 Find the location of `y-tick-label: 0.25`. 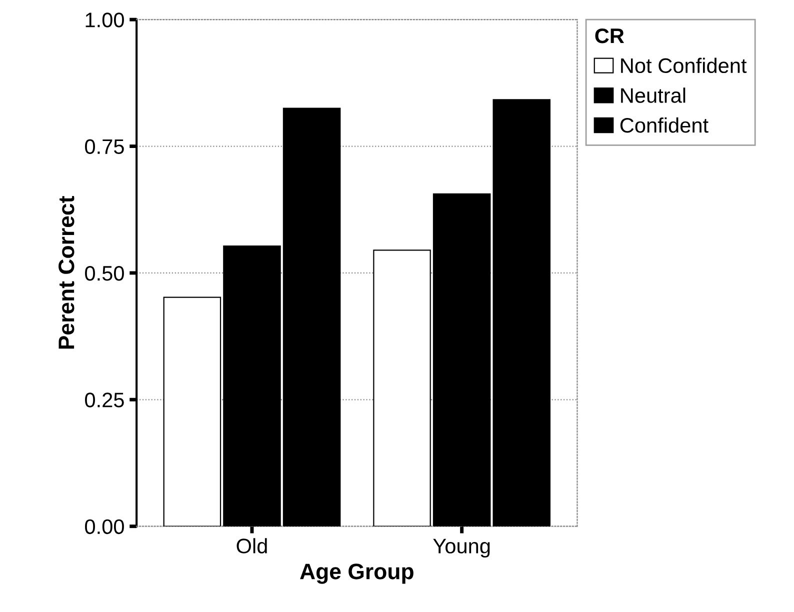

y-tick-label: 0.25 is located at coordinates (104, 400).